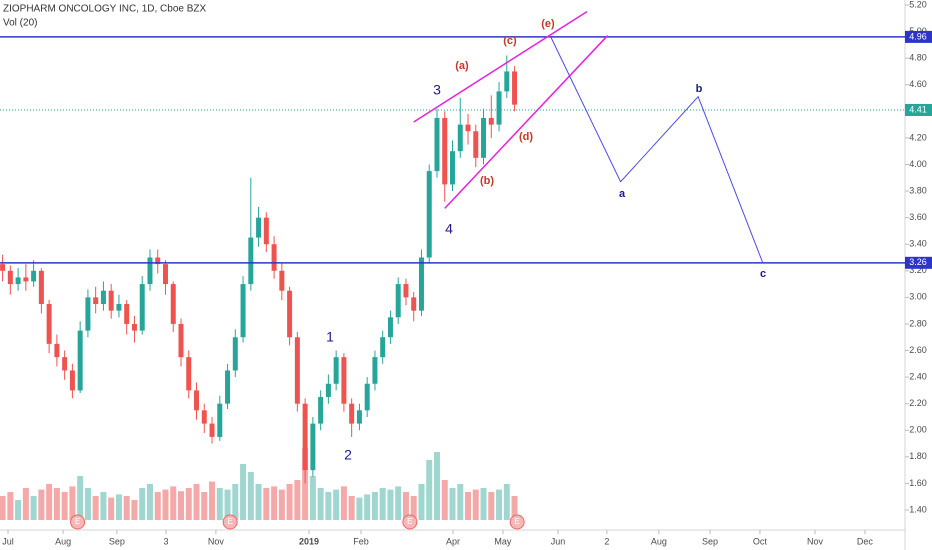 The width and height of the screenshot is (932, 550). I want to click on y-tick-label: 4.00, so click(918, 164).